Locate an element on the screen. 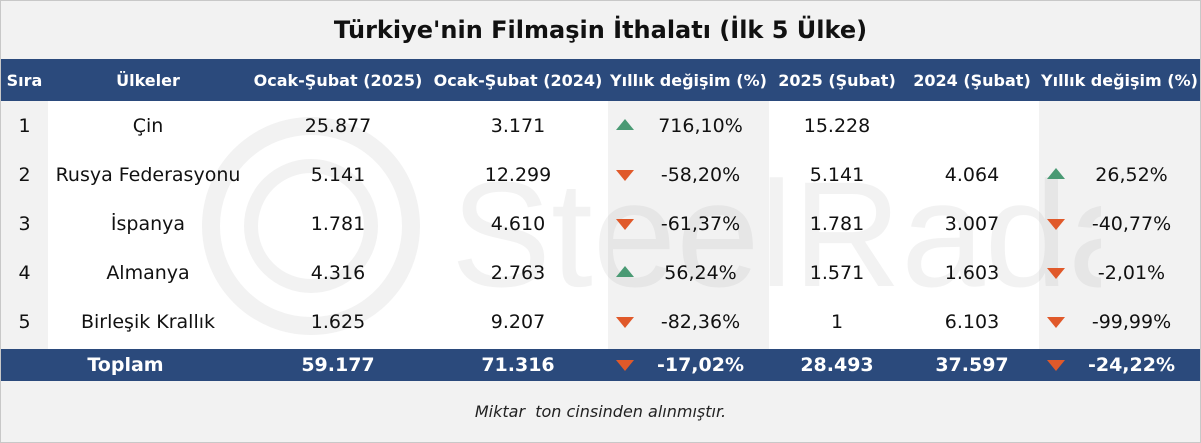 This screenshot has width=1201, height=443. change-cell: -2,01% is located at coordinates (1119, 272).